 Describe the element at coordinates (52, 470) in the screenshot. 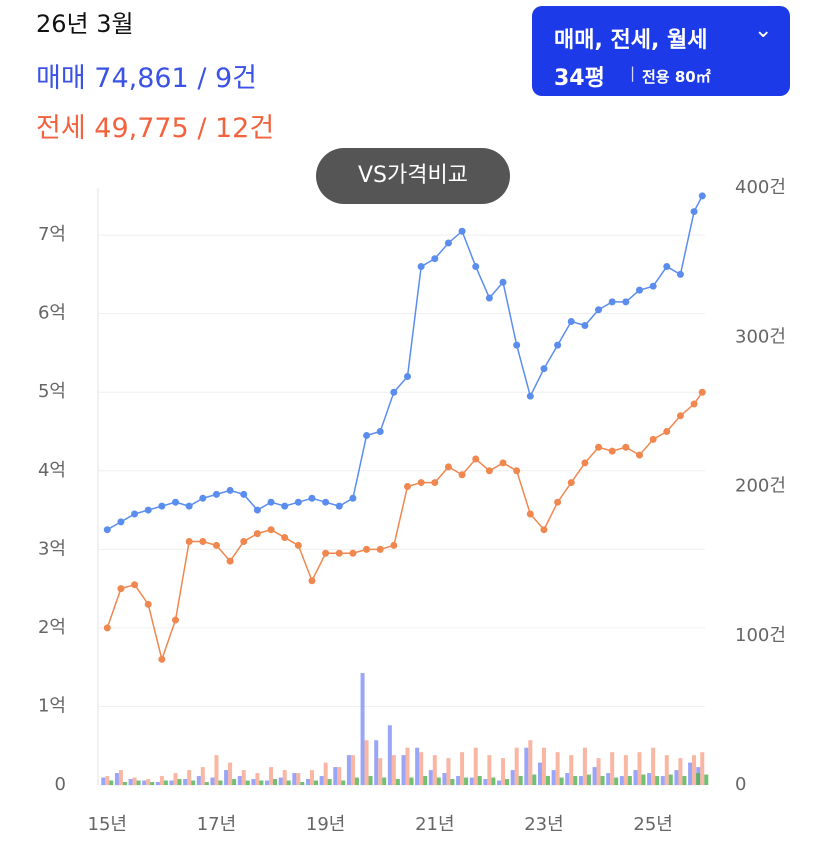

I see `y-tick-label: 4억` at that location.